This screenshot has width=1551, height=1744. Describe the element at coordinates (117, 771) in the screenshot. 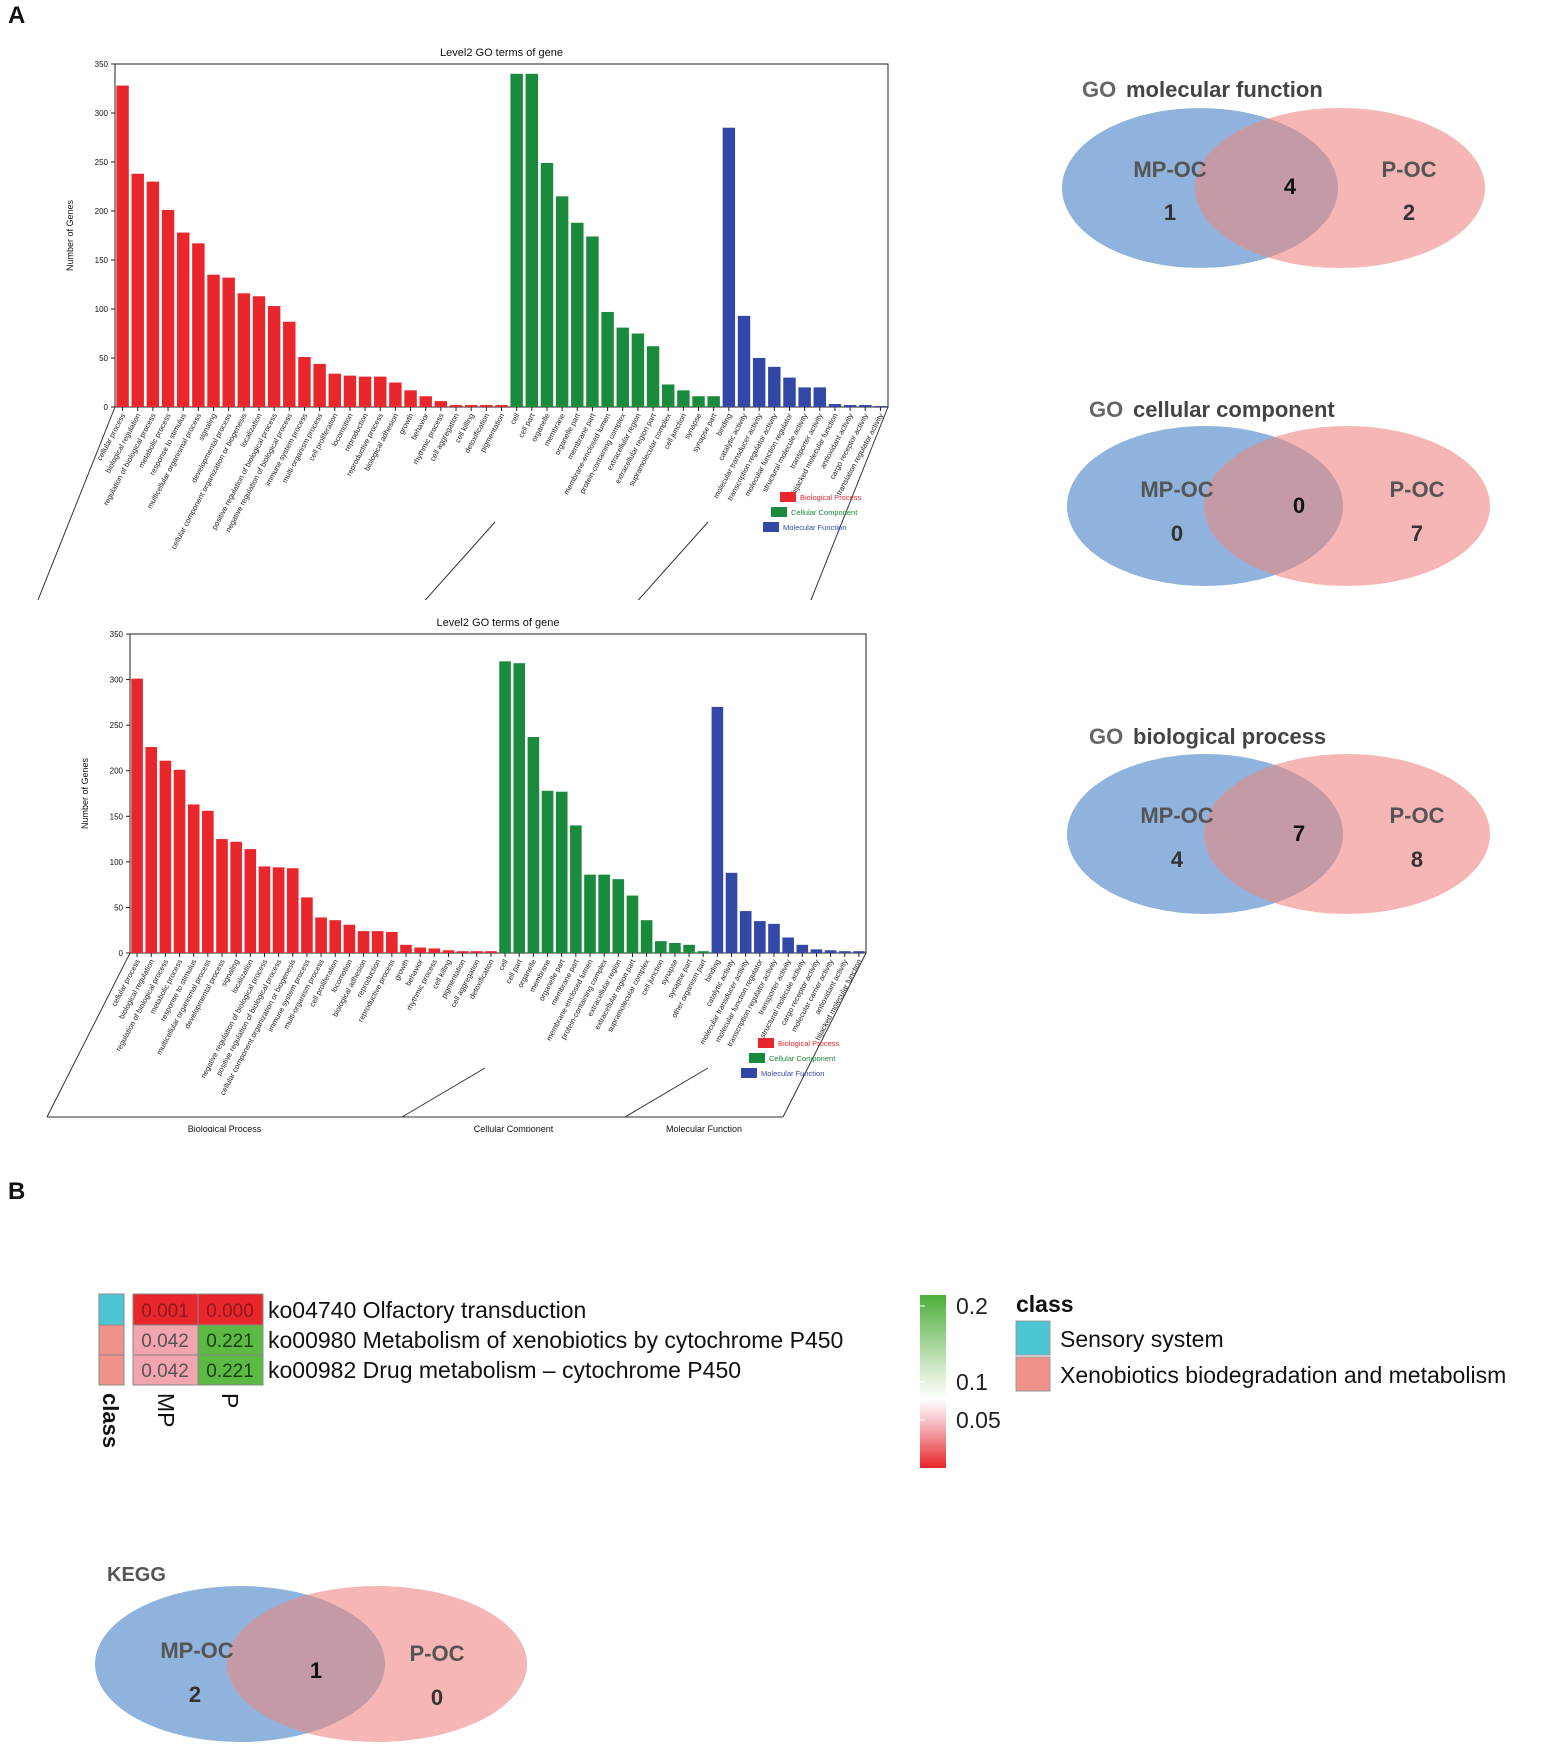

I see `y-tick-label: 200` at that location.